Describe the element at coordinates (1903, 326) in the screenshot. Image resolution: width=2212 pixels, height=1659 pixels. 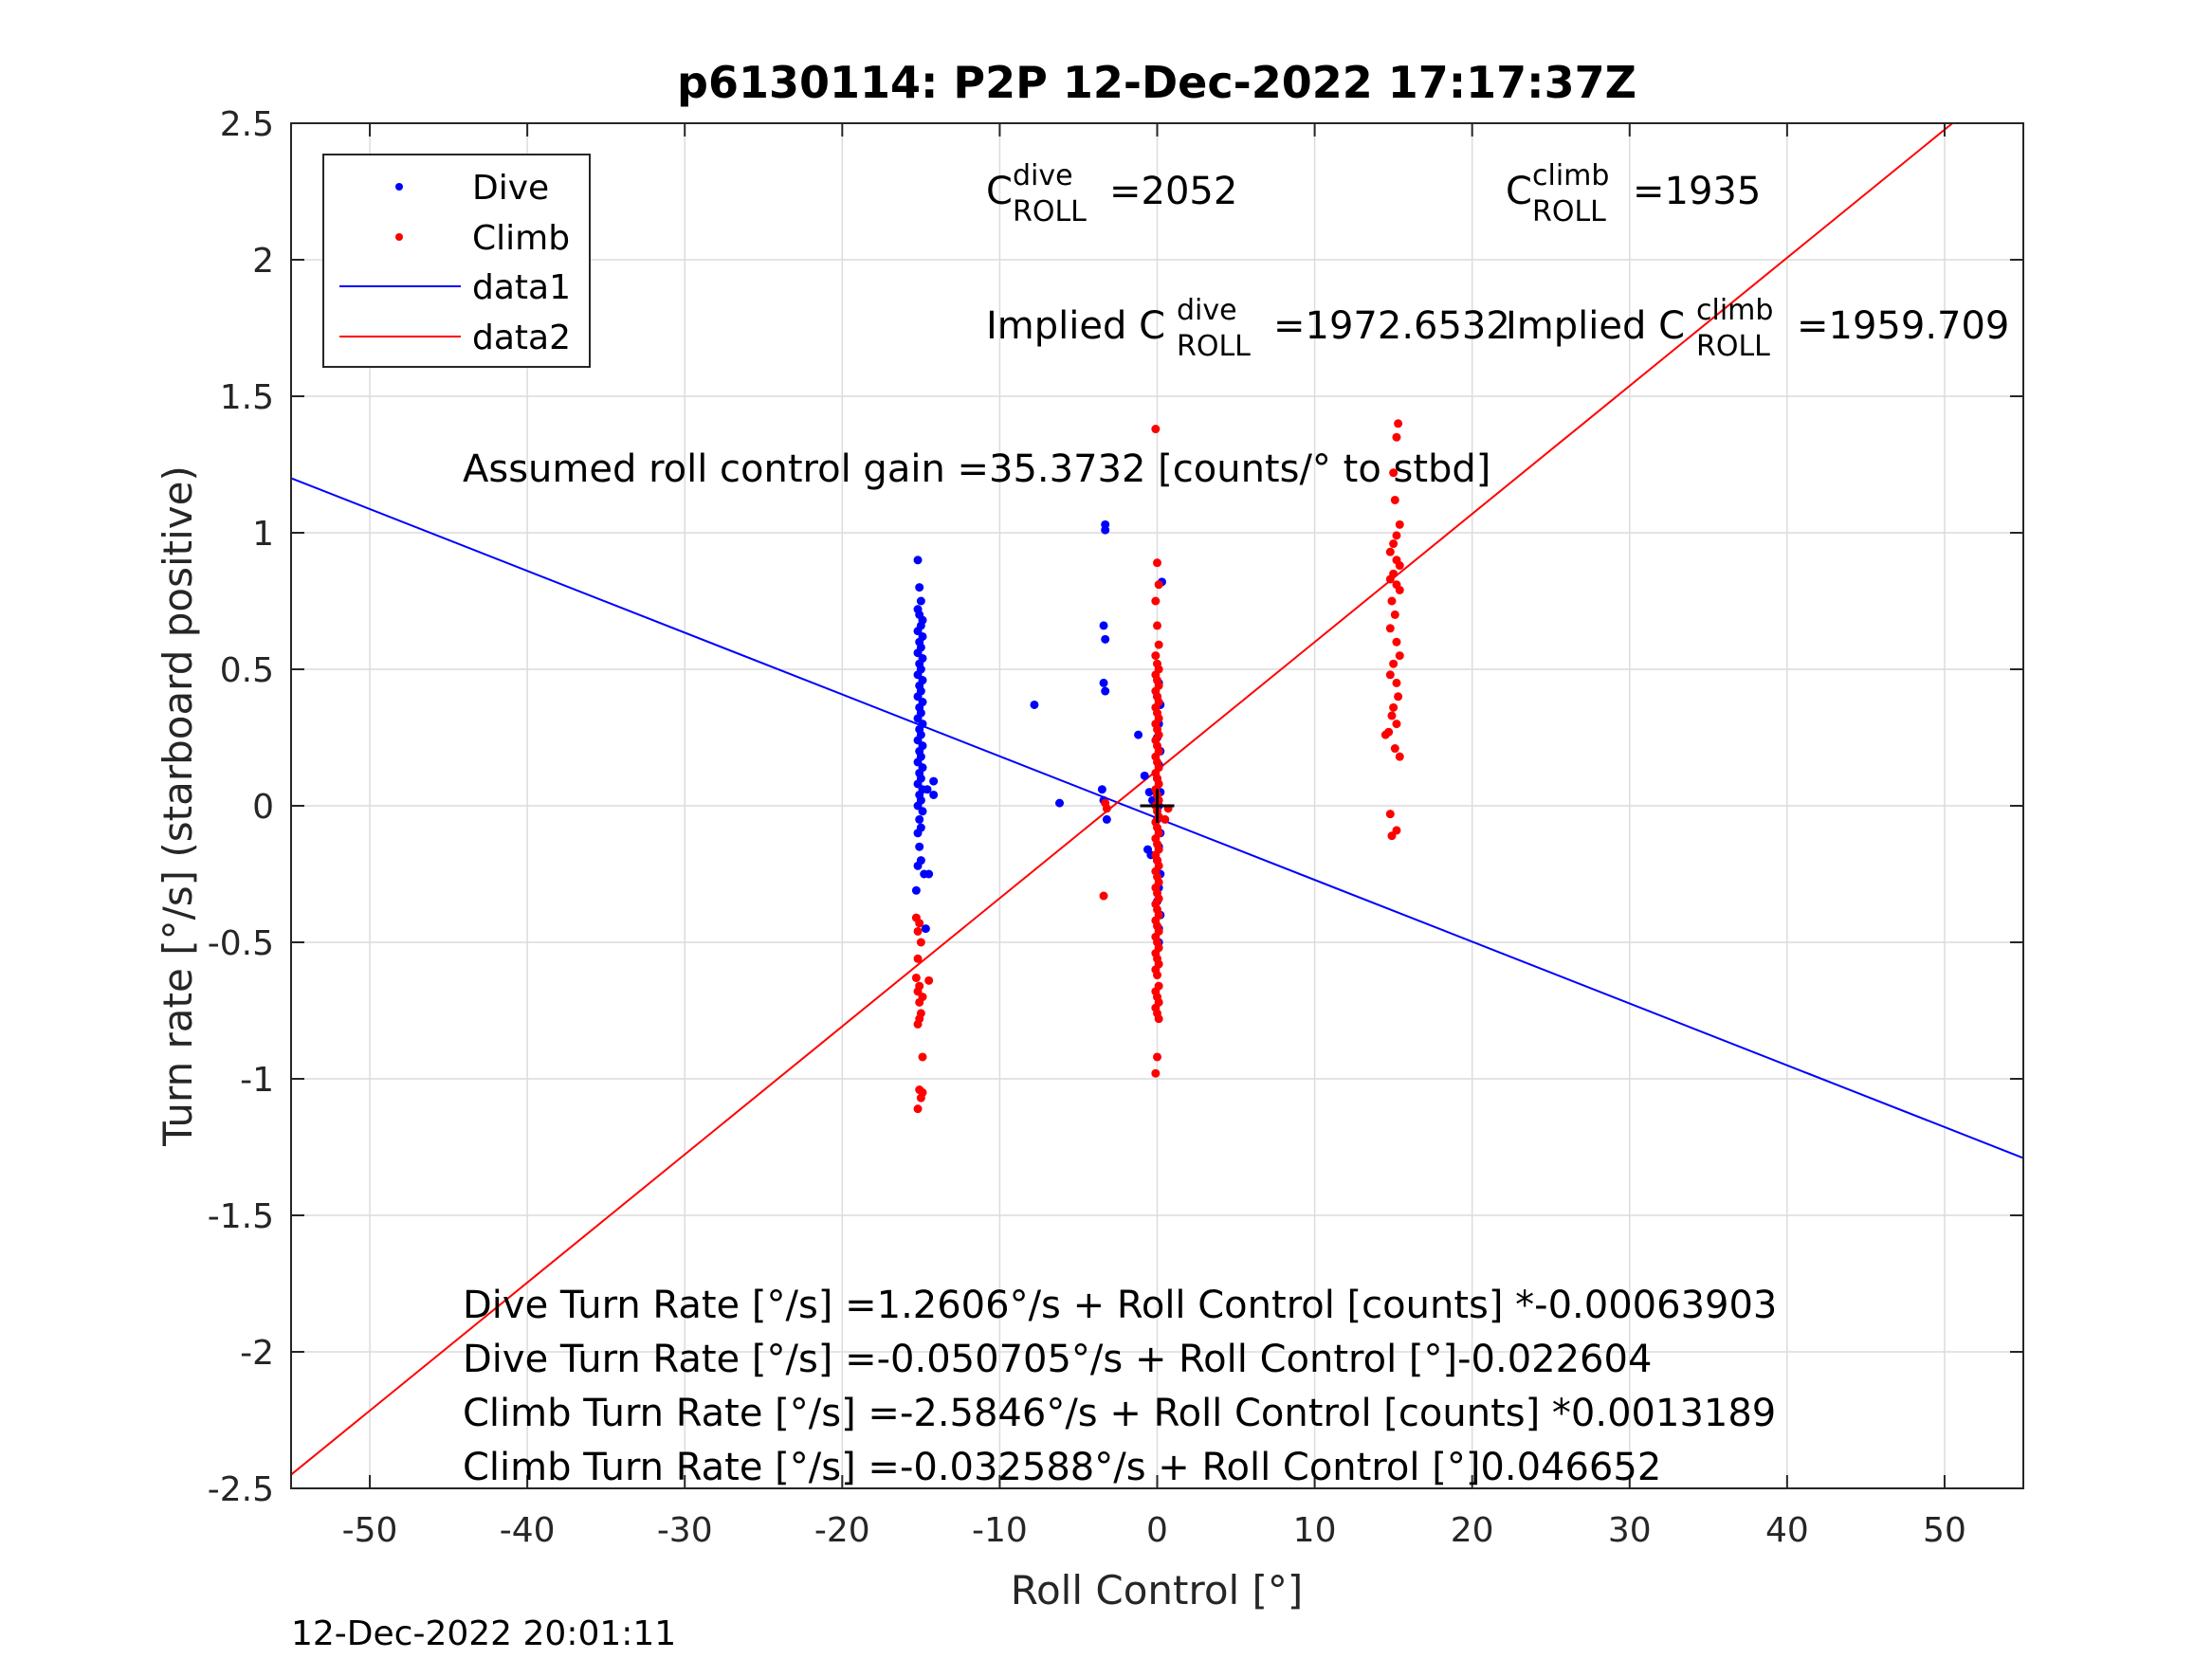
I see `implied-climb-value: =1959.709` at that location.